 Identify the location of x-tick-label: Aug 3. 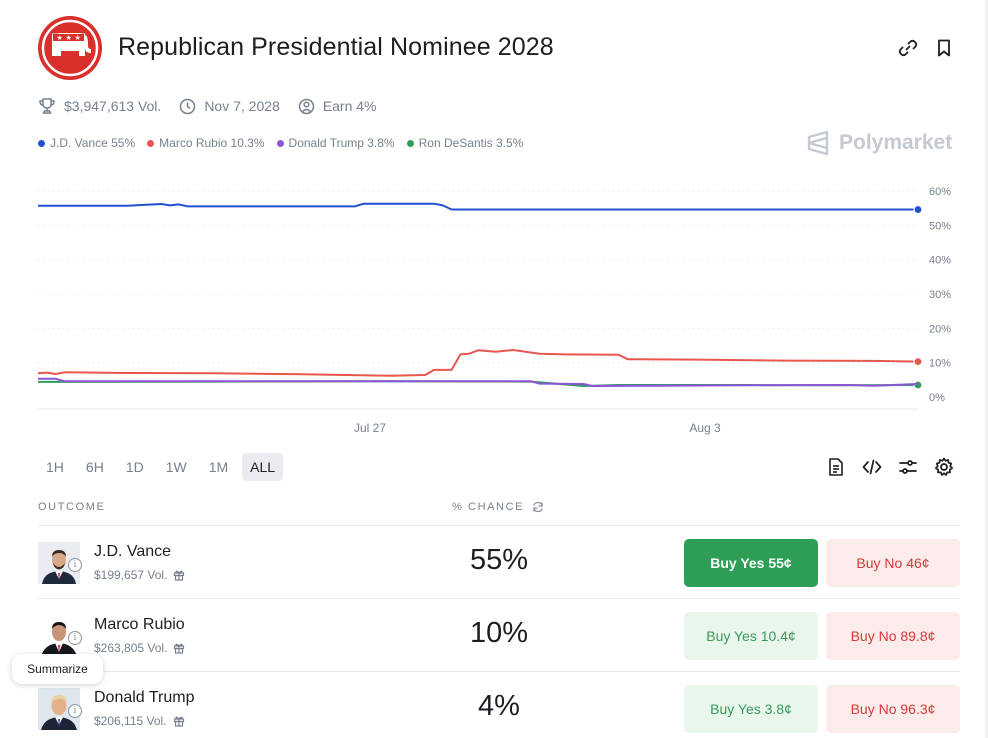
(705, 428).